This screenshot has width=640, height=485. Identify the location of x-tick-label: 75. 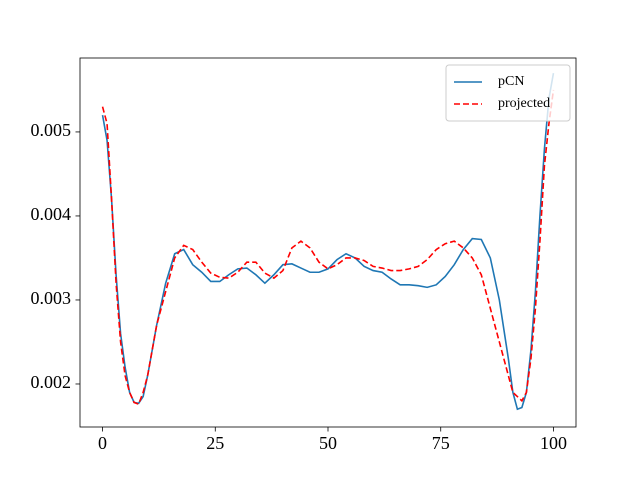
(441, 443).